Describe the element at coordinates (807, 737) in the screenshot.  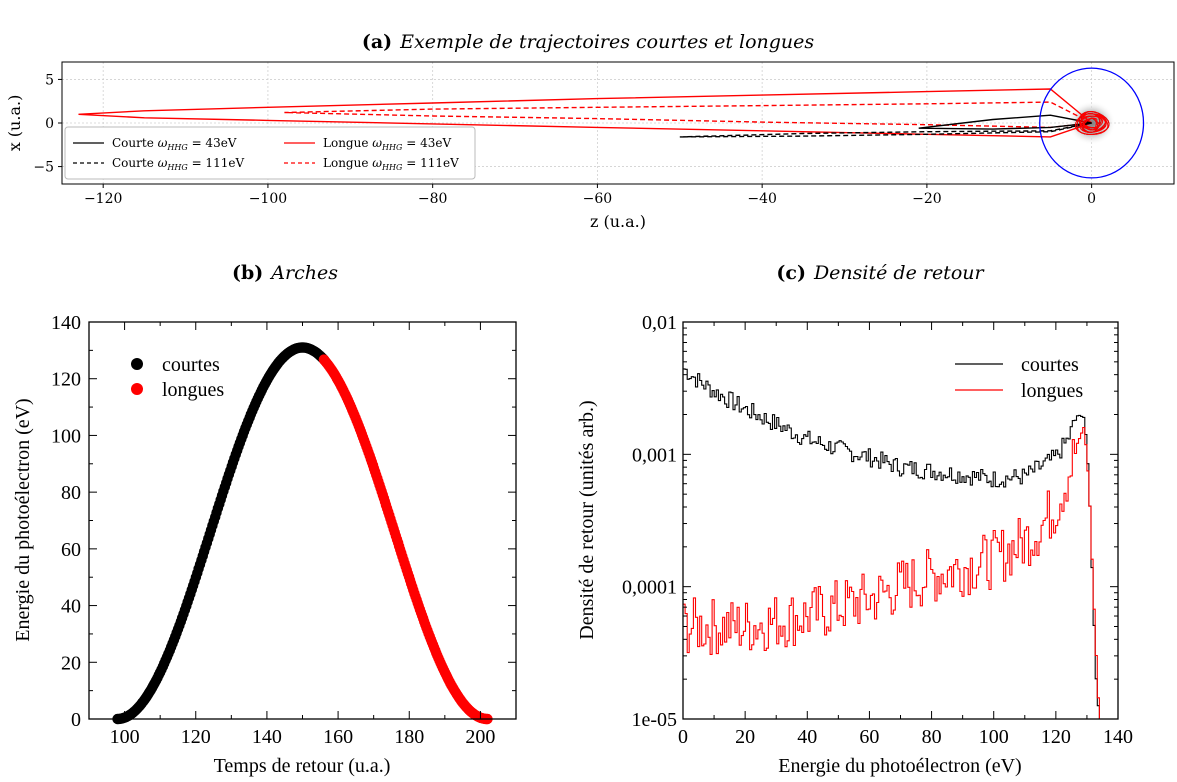
I see `c-xtick-label: 40` at that location.